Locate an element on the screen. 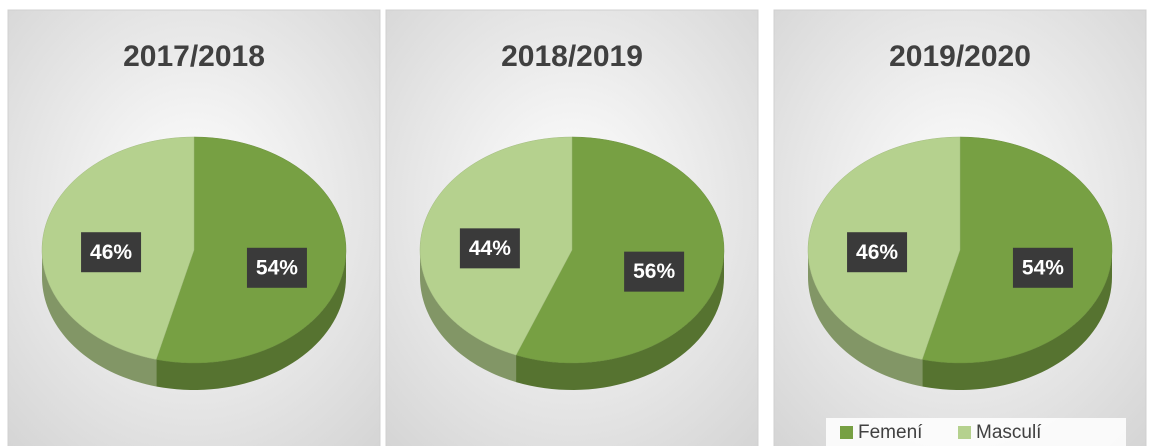 This screenshot has height=446, width=1153. legend-label: Femení is located at coordinates (890, 432).